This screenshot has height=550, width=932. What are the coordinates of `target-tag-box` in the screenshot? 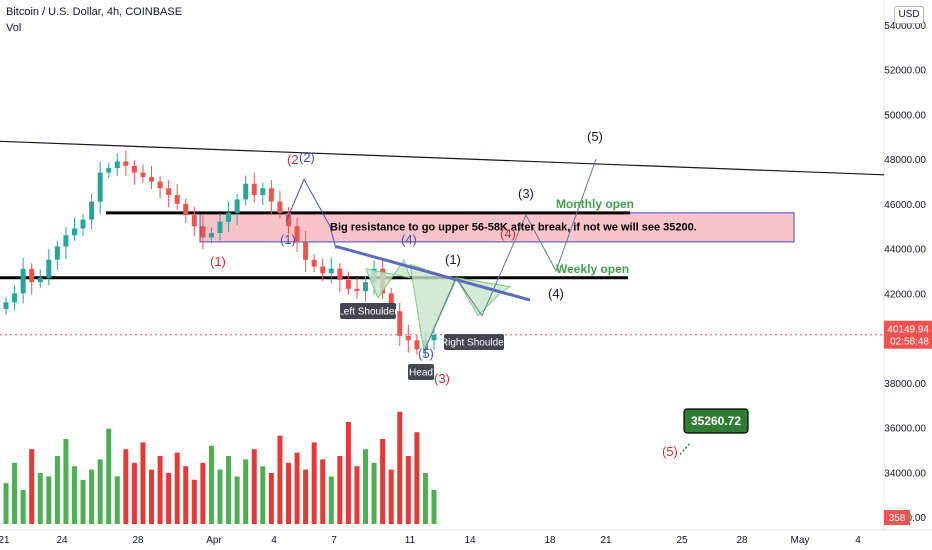 It's located at (716, 421).